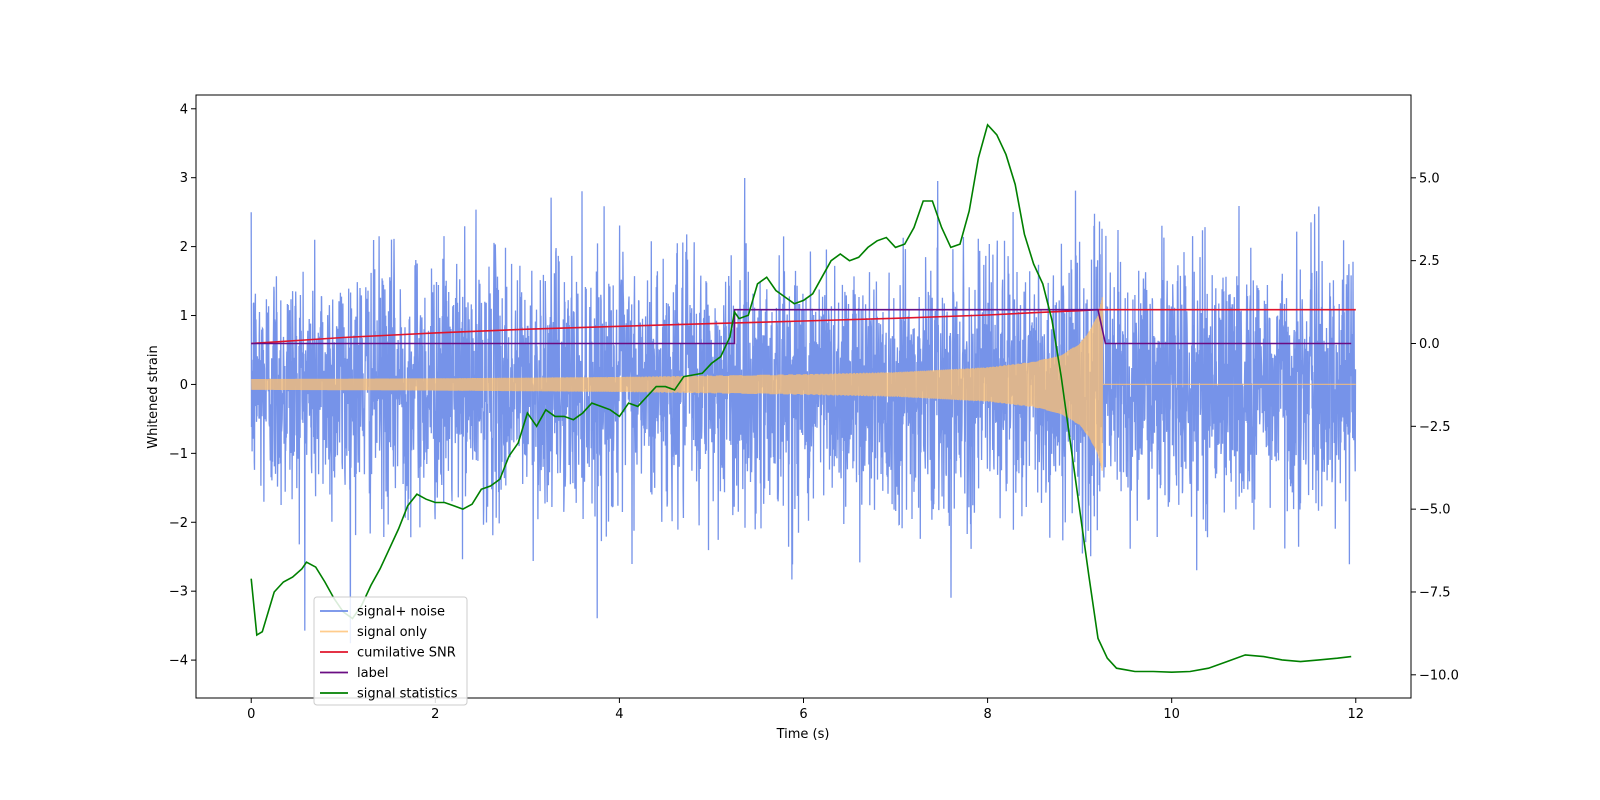  Describe the element at coordinates (1171, 714) in the screenshot. I see `x-tick-label: 10` at that location.